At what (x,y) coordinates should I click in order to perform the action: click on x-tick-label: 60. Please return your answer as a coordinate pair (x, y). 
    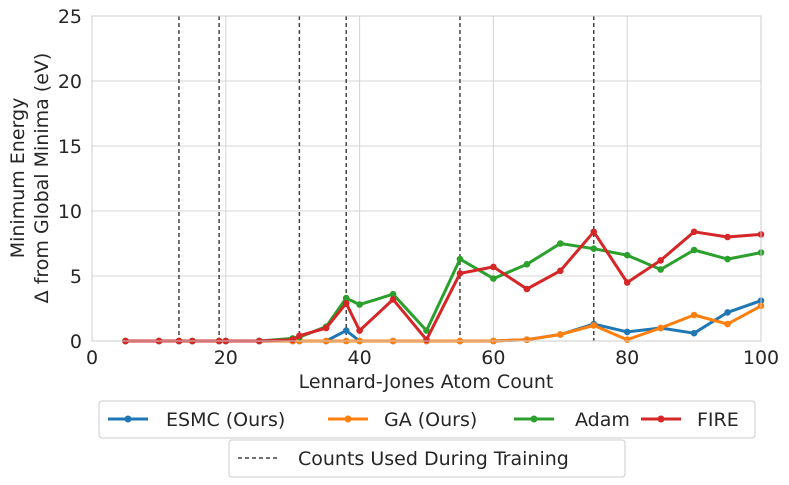
    Looking at the image, I should click on (493, 358).